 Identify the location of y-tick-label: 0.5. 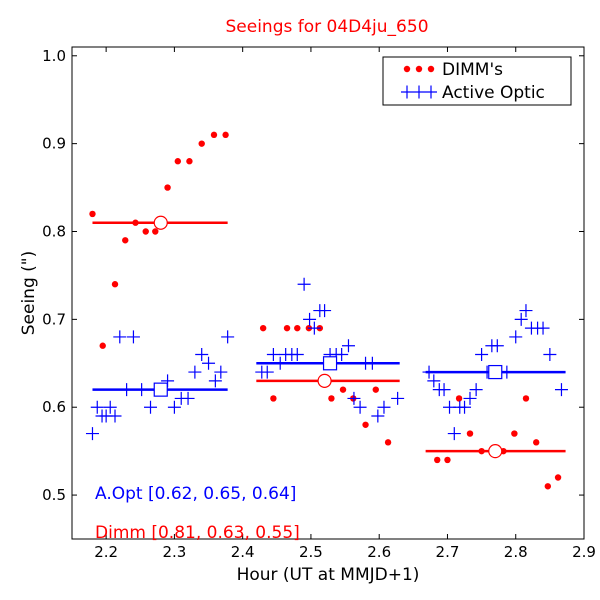
(54, 495).